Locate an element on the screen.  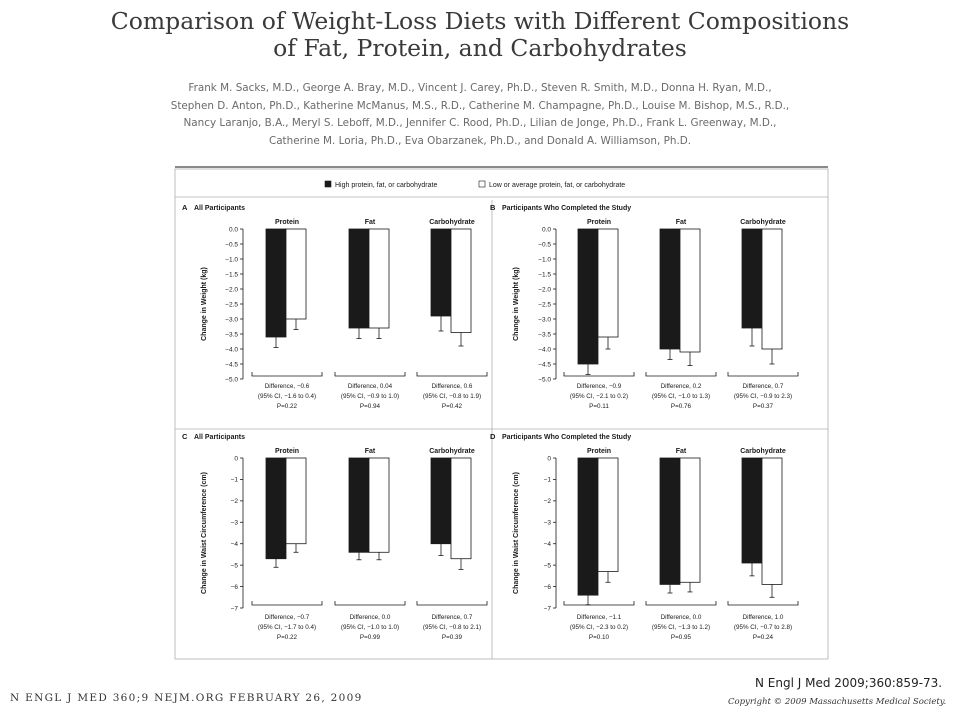
panel-title: All Participants is located at coordinates (219, 437).